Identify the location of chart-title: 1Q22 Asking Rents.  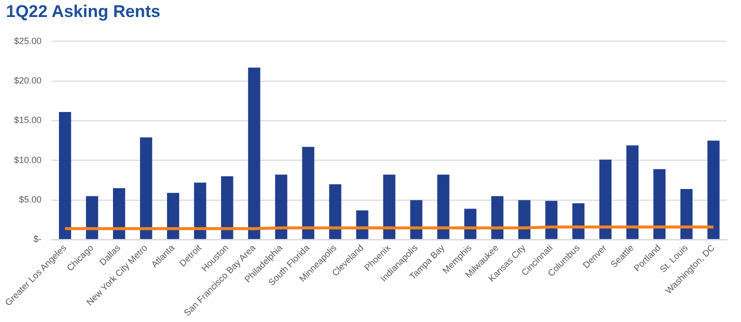
(83, 12).